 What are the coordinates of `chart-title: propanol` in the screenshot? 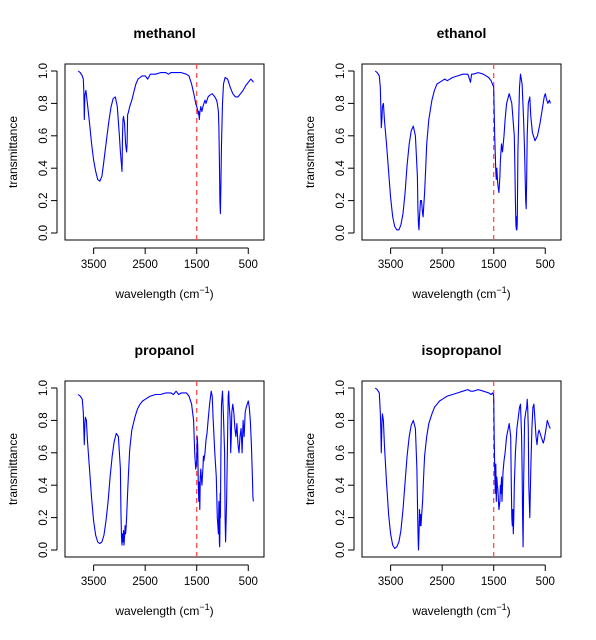 It's located at (165, 350).